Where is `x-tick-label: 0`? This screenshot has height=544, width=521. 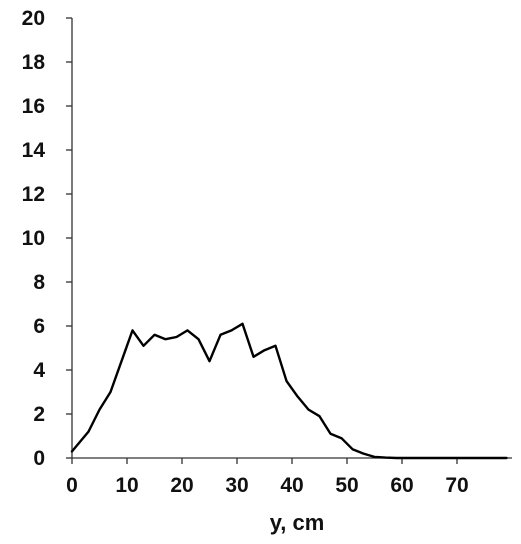
x-tick-label: 0 is located at coordinates (72, 485).